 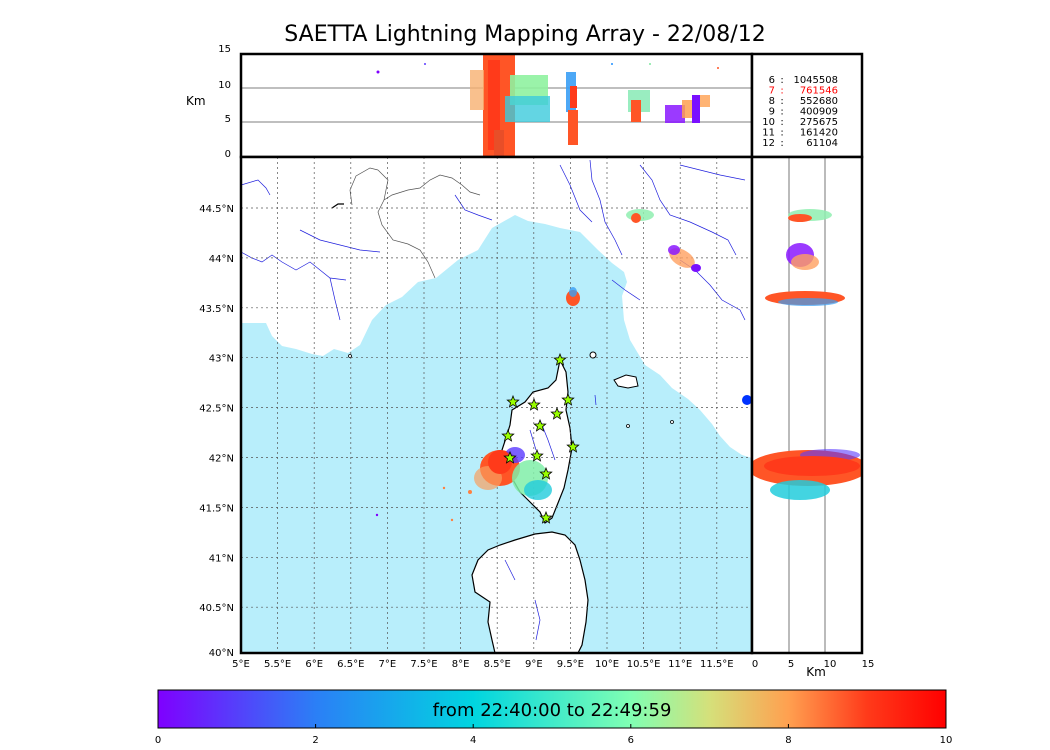 I want to click on alt-ytick-15: 15, so click(x=224, y=49).